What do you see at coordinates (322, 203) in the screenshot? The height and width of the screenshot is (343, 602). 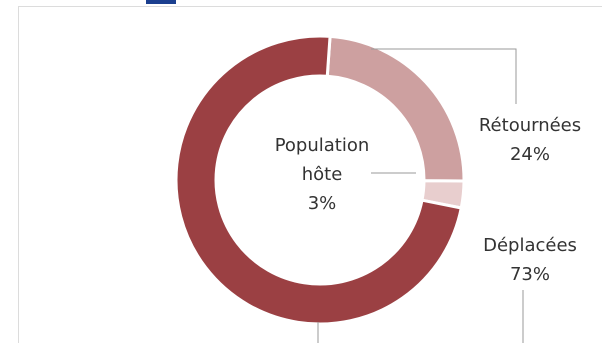 I see `slice-value-population-hote: 3%` at bounding box center [322, 203].